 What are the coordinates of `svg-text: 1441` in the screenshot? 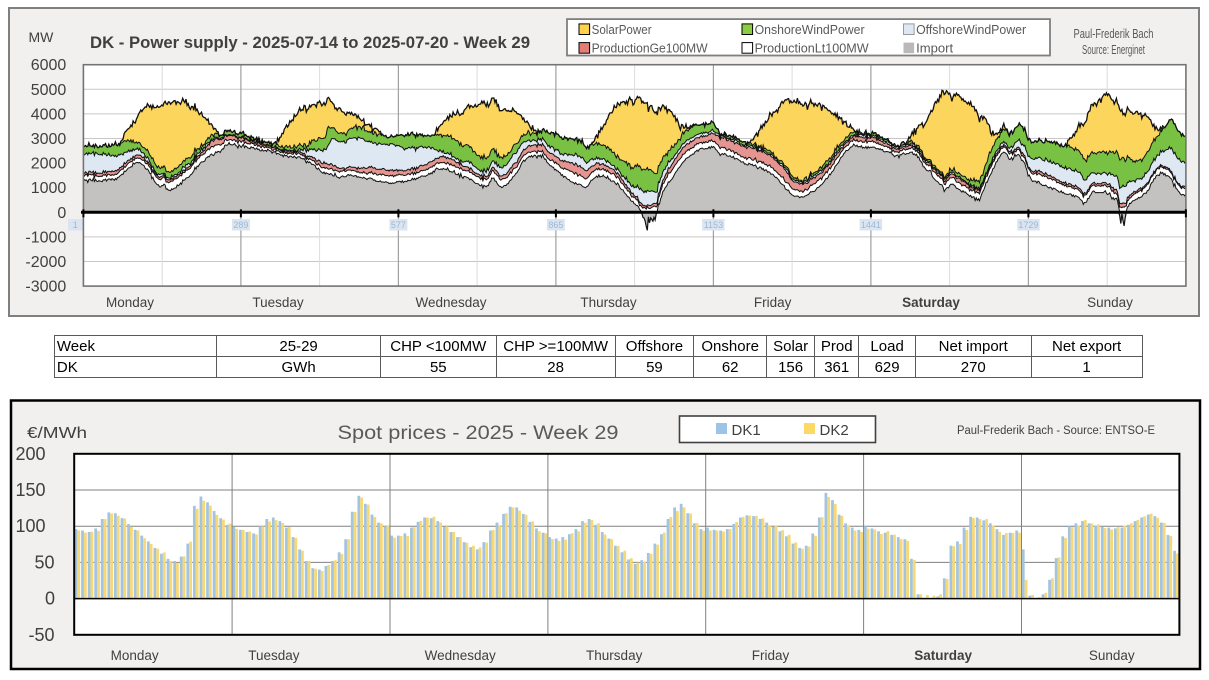 It's located at (871, 225).